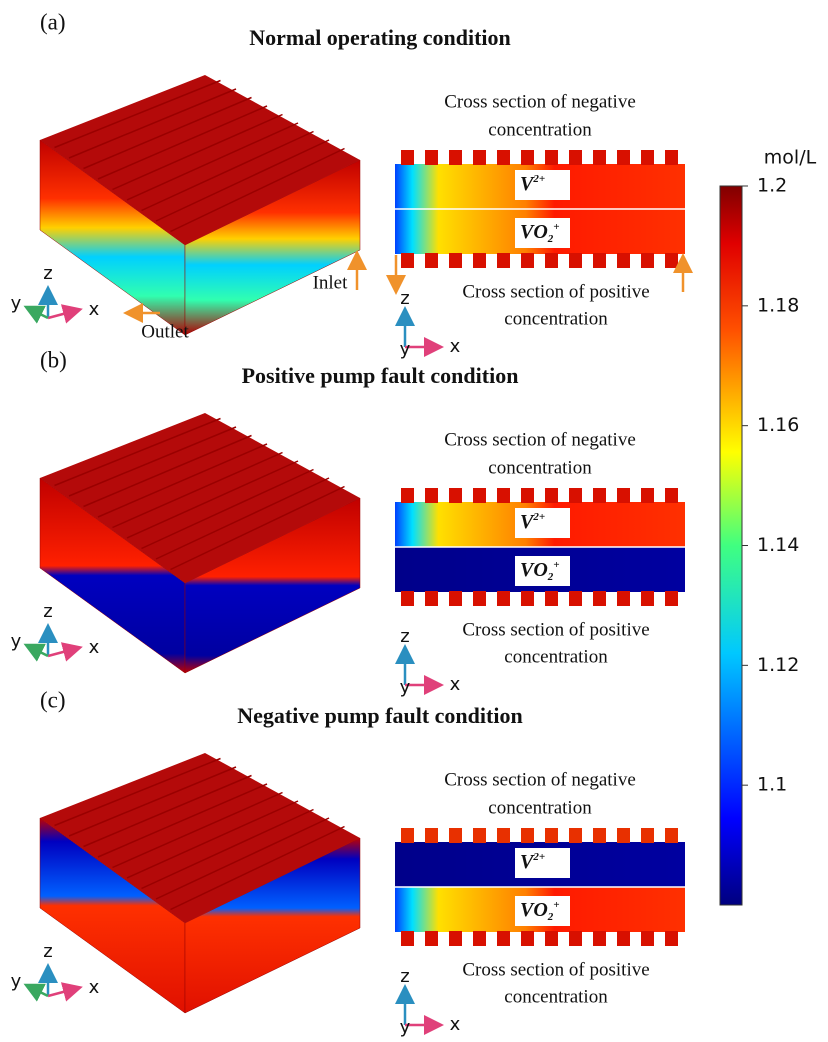 The height and width of the screenshot is (1042, 828). What do you see at coordinates (380, 375) in the screenshot?
I see `panel-title: Positive pump fault condition` at bounding box center [380, 375].